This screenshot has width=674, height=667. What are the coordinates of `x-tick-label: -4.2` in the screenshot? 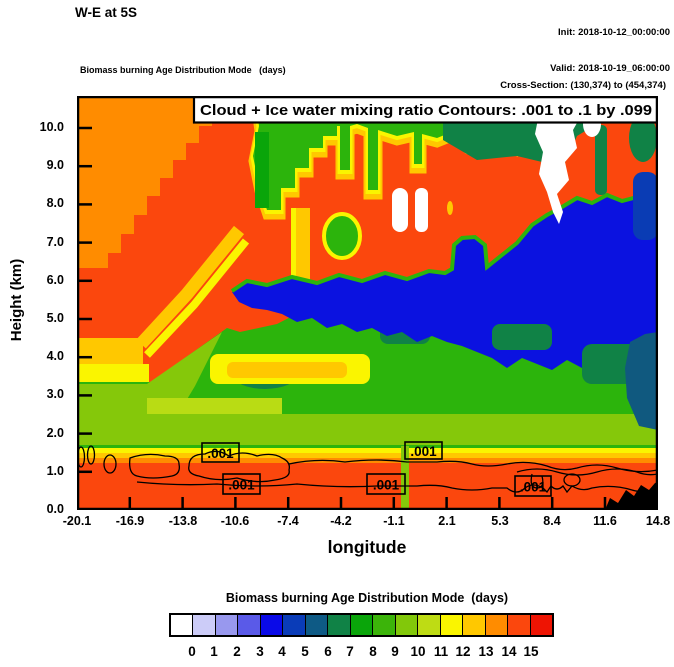 It's located at (341, 521).